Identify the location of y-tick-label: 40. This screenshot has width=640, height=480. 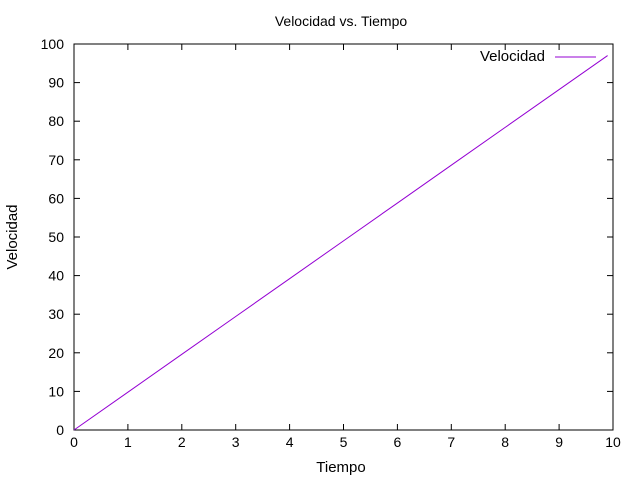
(56, 276).